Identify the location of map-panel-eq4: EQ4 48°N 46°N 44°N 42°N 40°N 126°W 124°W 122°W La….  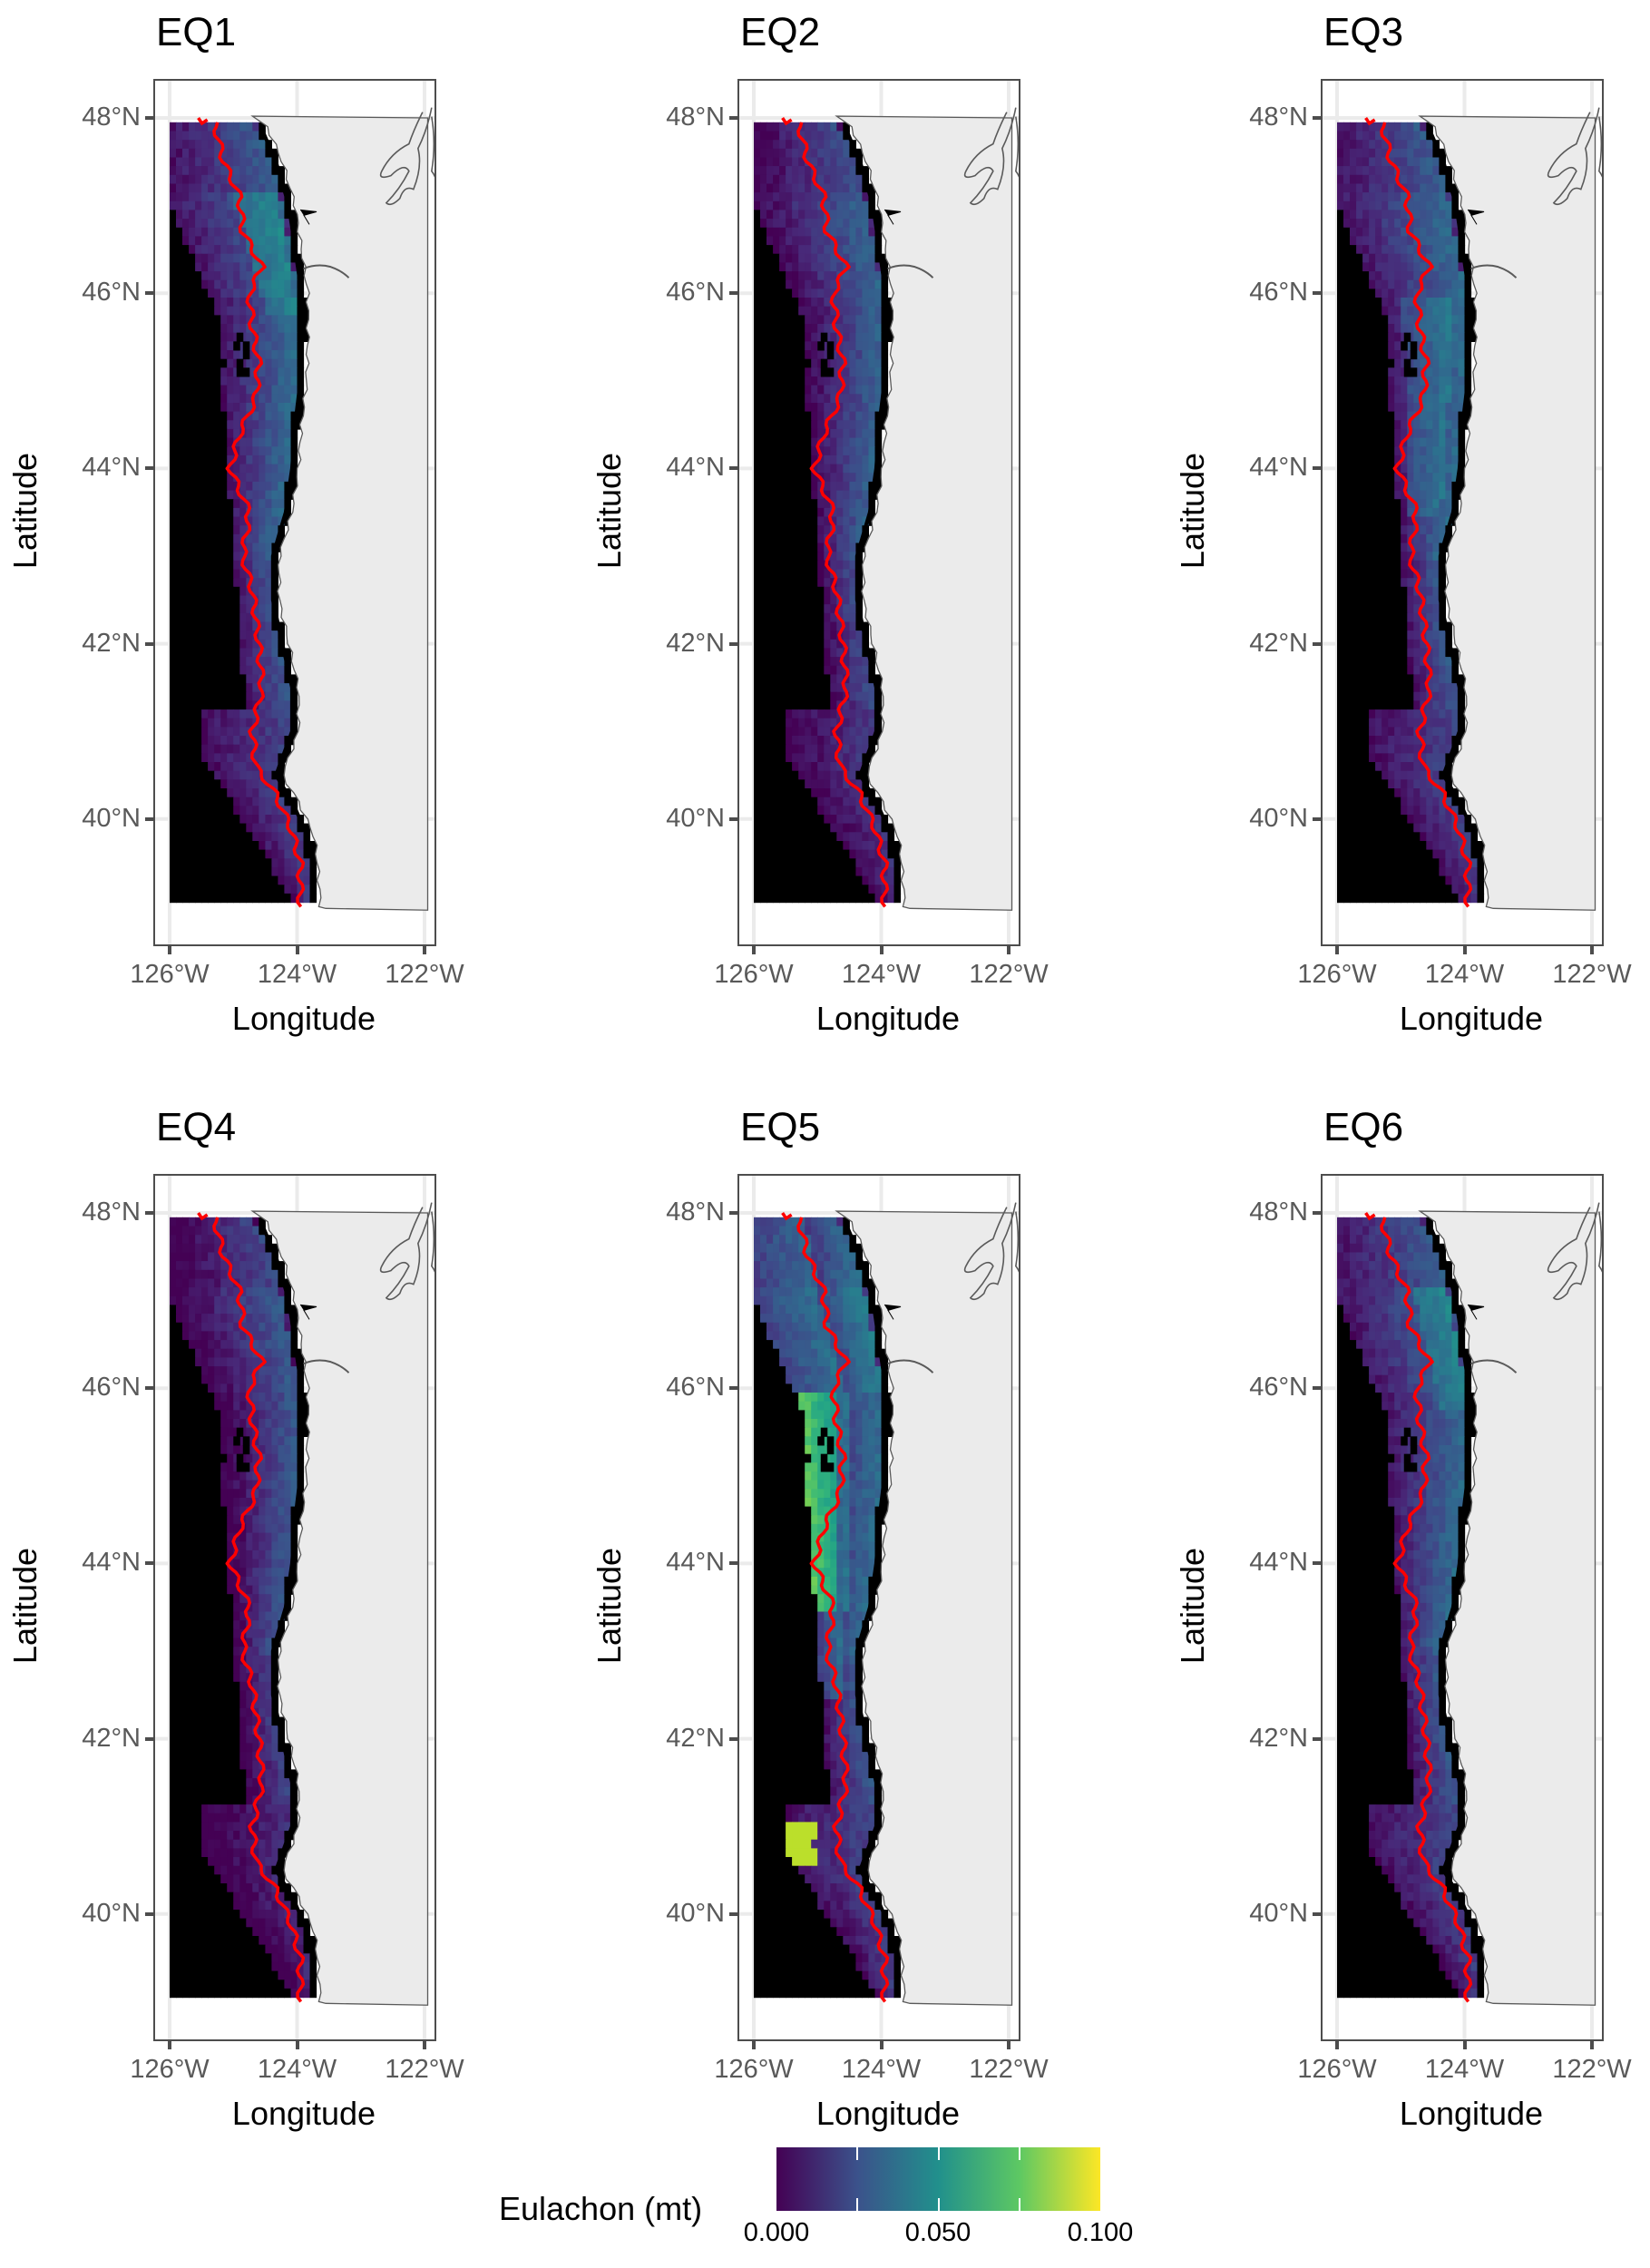
(254, 1617).